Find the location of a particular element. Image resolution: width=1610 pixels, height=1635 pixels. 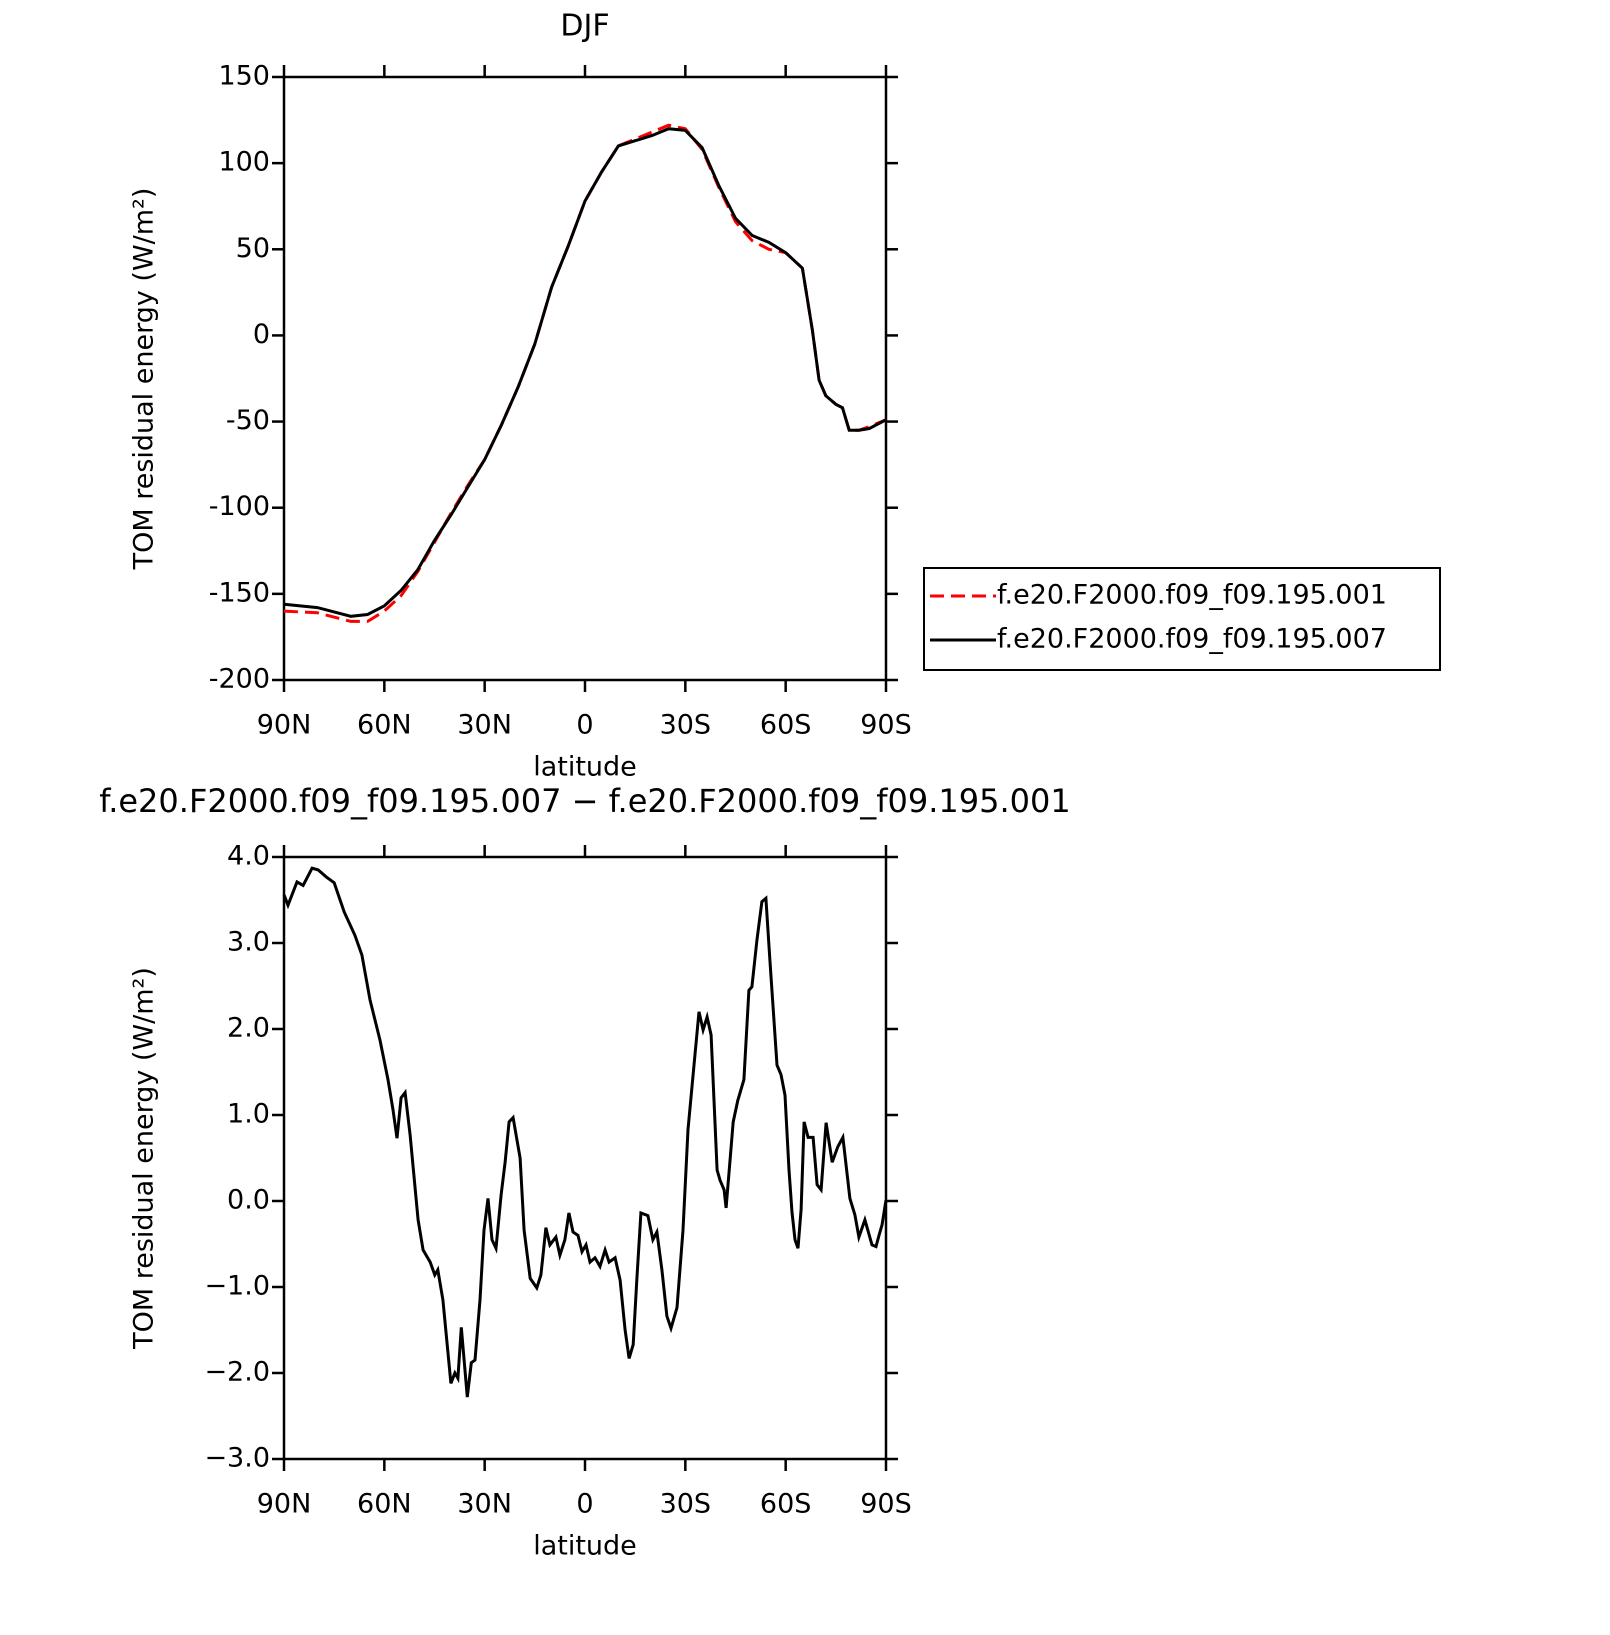

y-tick-label: -150 is located at coordinates (239, 592).